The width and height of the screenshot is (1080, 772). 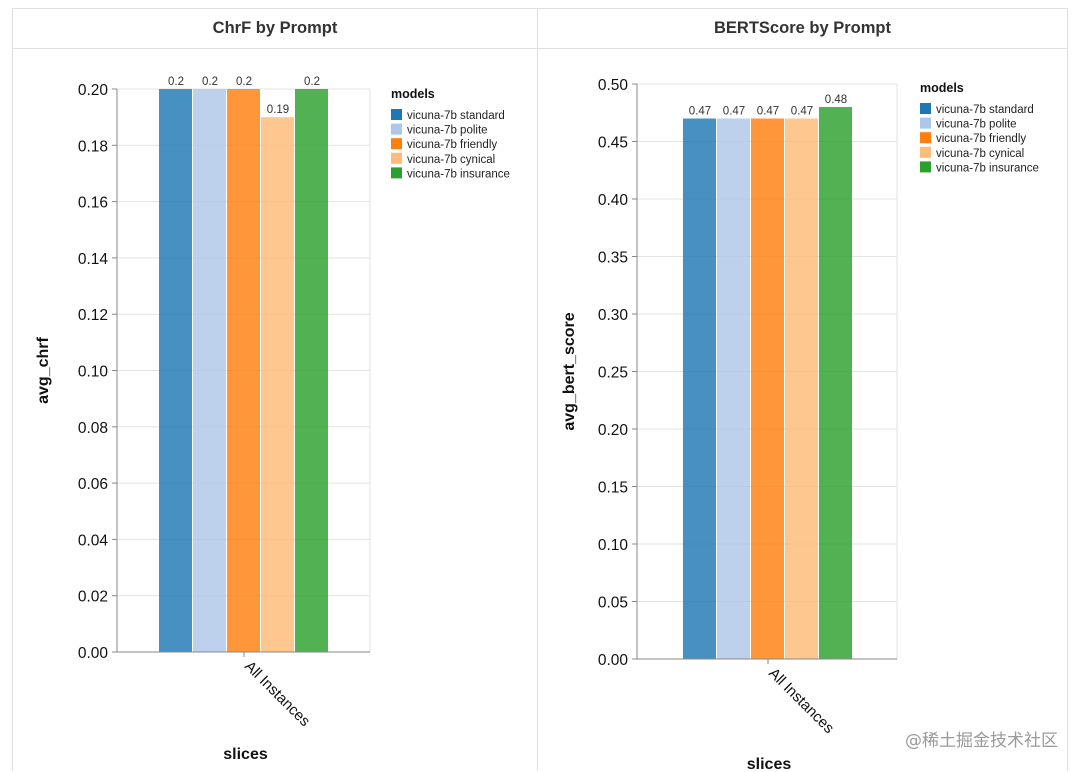 I want to click on y-axis-title: avg_bert_score, so click(x=569, y=371).